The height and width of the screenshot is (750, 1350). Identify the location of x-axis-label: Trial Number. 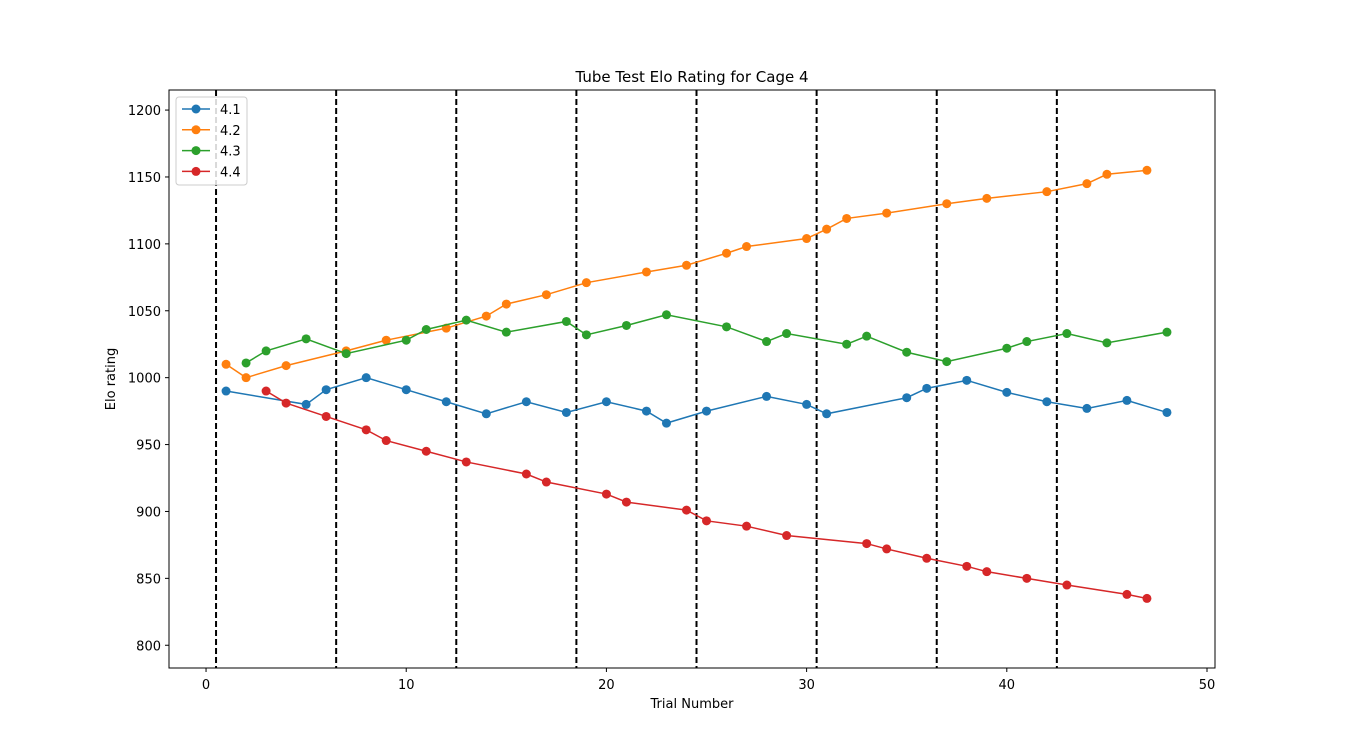
(692, 704).